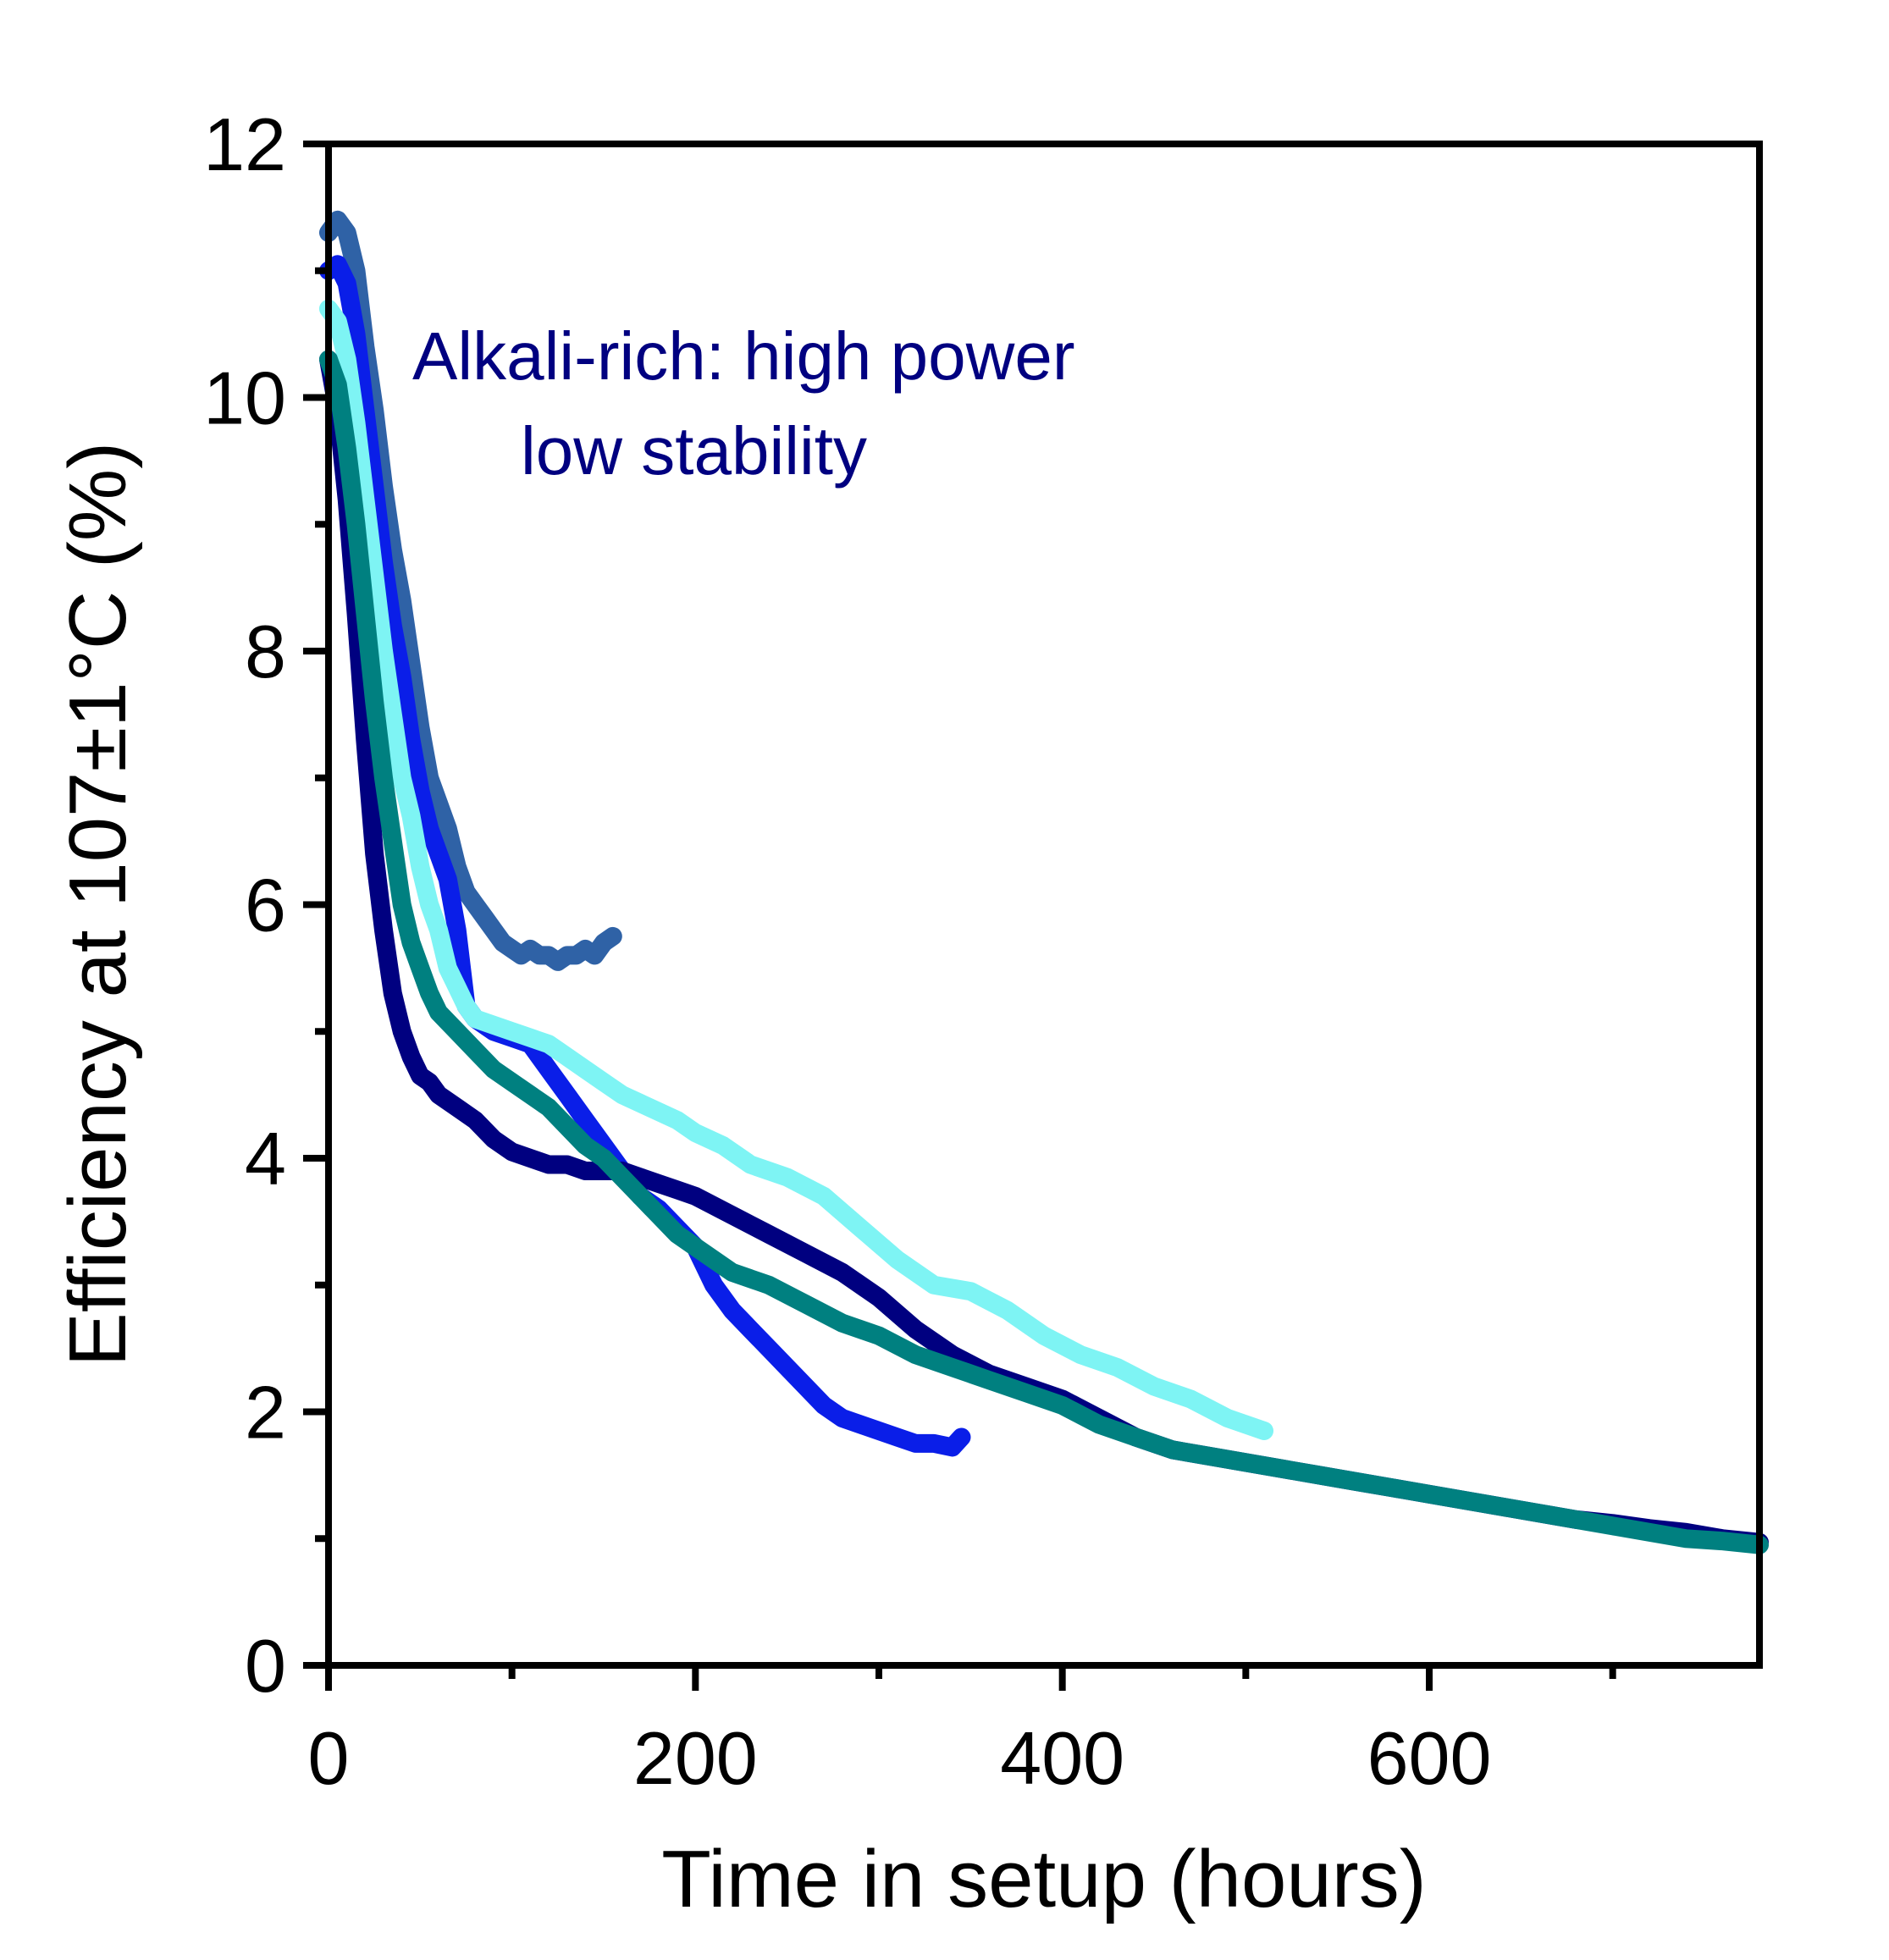 This screenshot has height=1960, width=1889. I want to click on y-tick-label: 12, so click(245, 144).